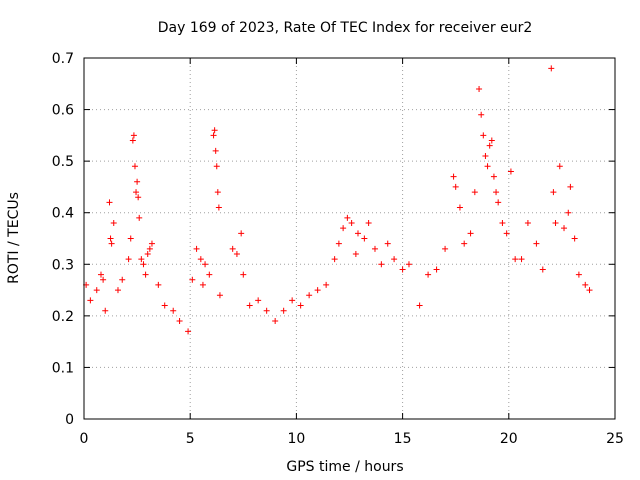 The height and width of the screenshot is (480, 640). I want to click on x-tick-label: 15, so click(403, 439).